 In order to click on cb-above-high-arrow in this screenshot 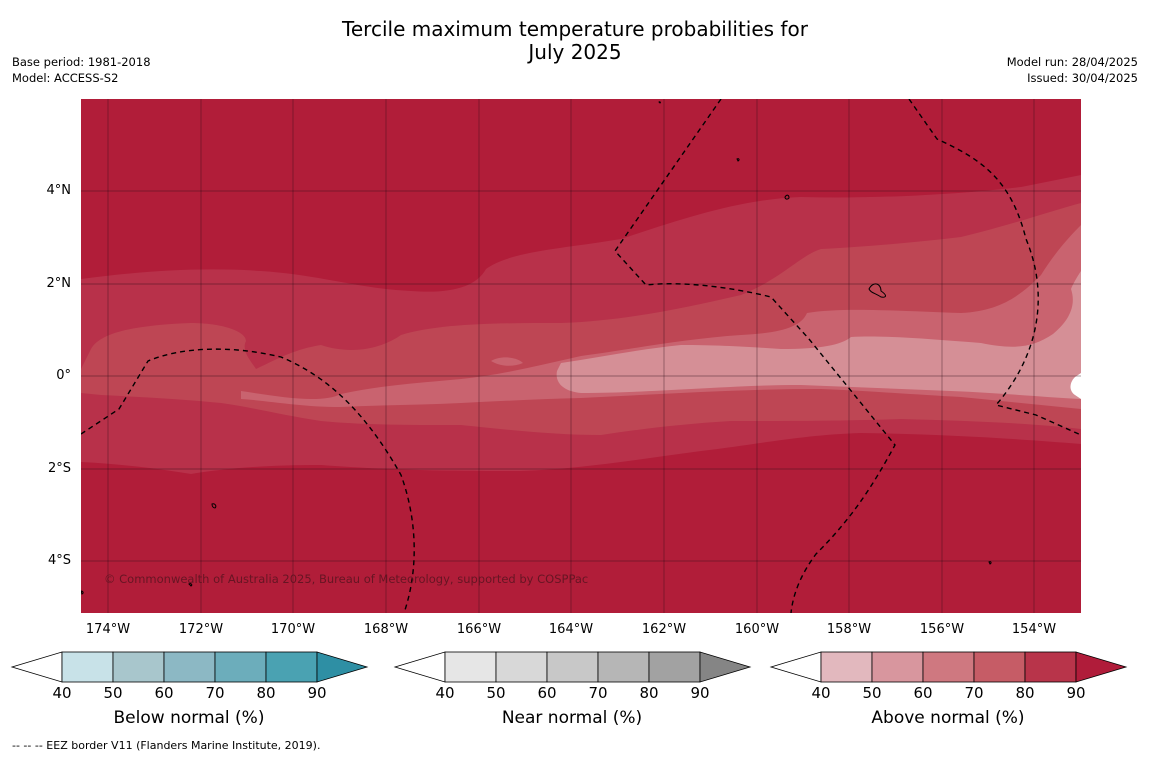, I will do `click(1101, 667)`.